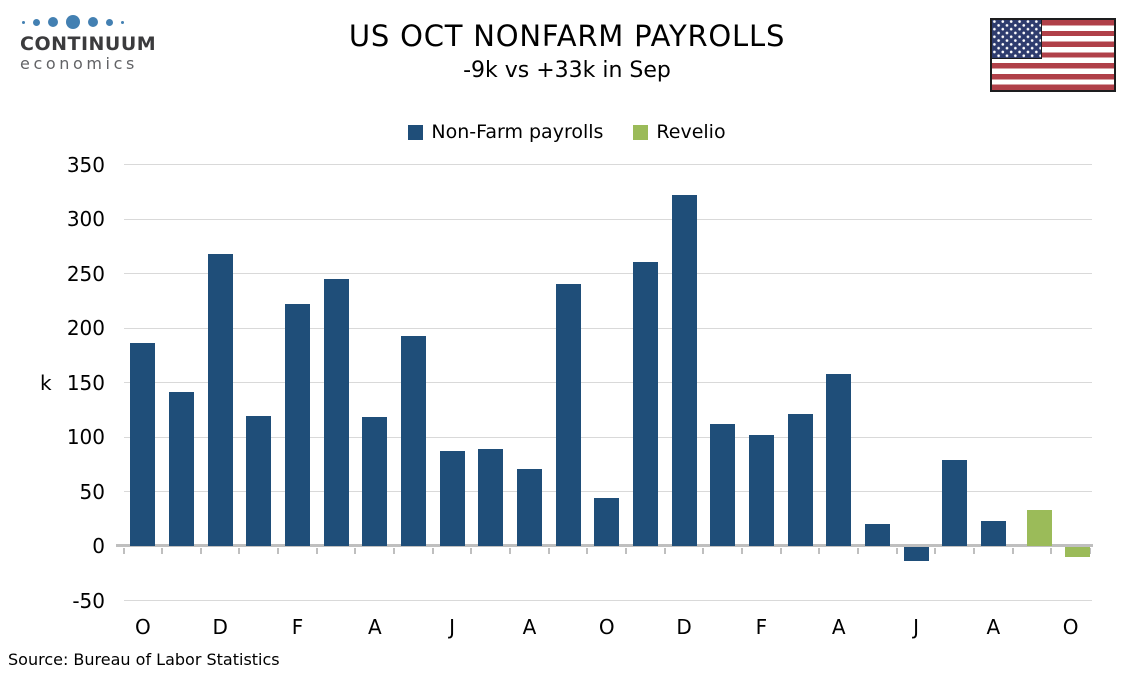  What do you see at coordinates (517, 132) in the screenshot?
I see `legend-label-nonfarm: Non-Farm payrolls` at bounding box center [517, 132].